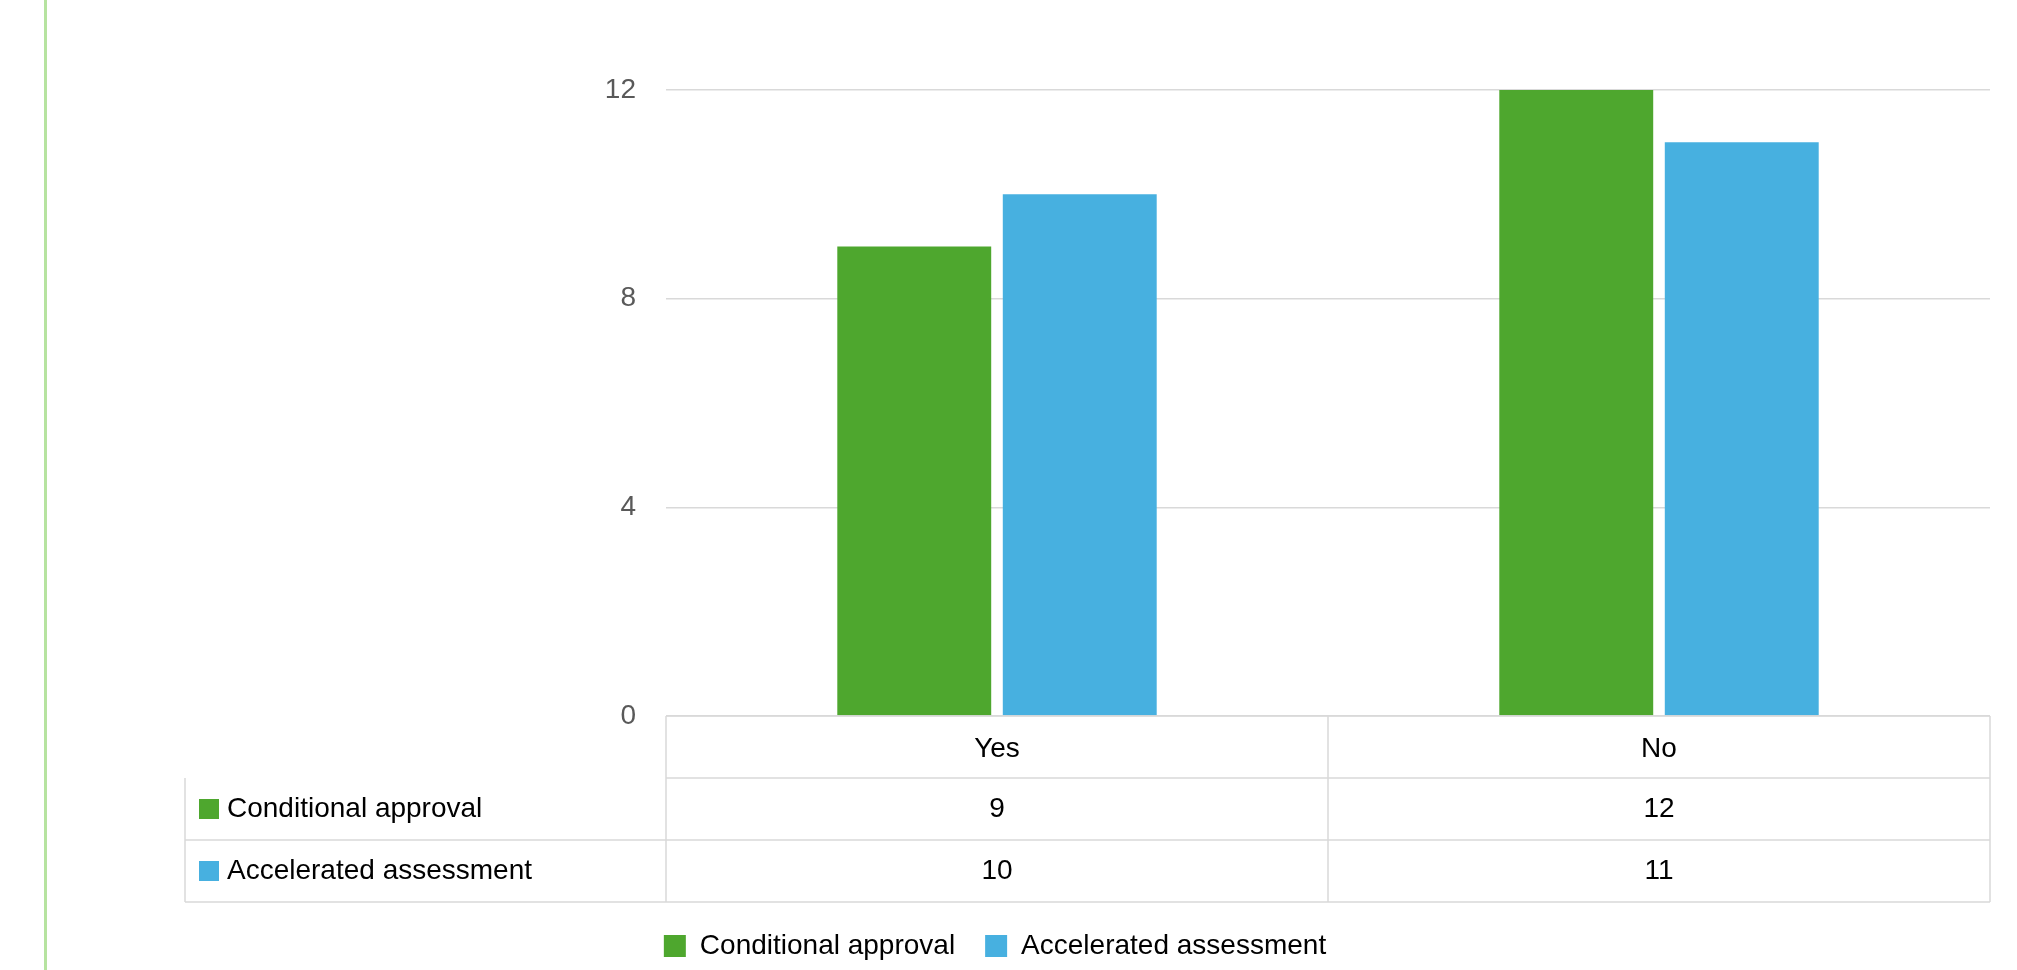  Describe the element at coordinates (997, 747) in the screenshot. I see `x-tick-label: Yes` at that location.